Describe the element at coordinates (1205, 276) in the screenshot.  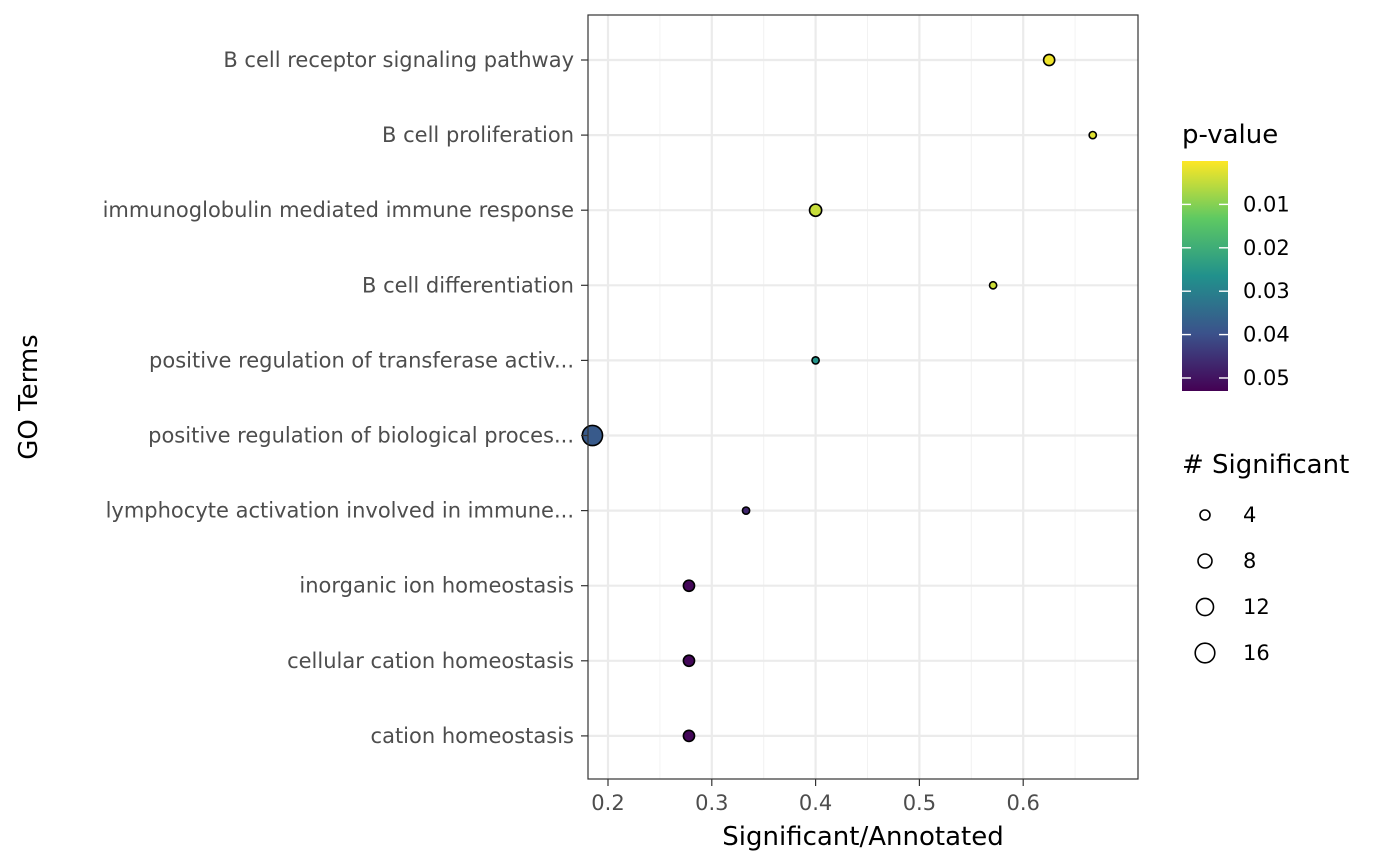
I see `pvalue-colorbar` at that location.